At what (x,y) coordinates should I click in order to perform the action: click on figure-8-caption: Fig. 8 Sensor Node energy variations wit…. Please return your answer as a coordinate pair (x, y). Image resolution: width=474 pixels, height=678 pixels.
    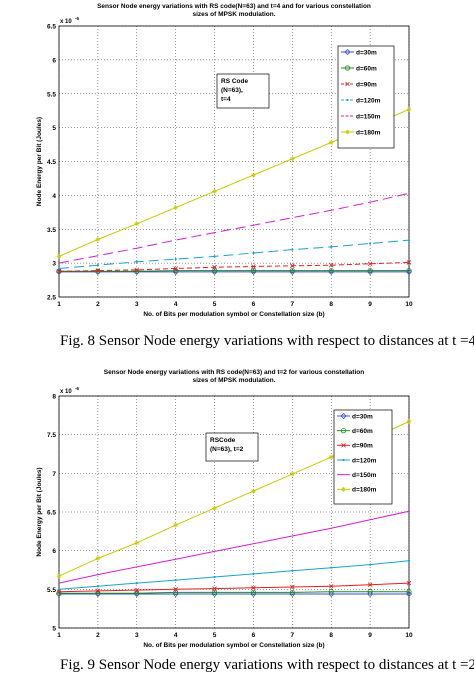
    Looking at the image, I should click on (267, 341).